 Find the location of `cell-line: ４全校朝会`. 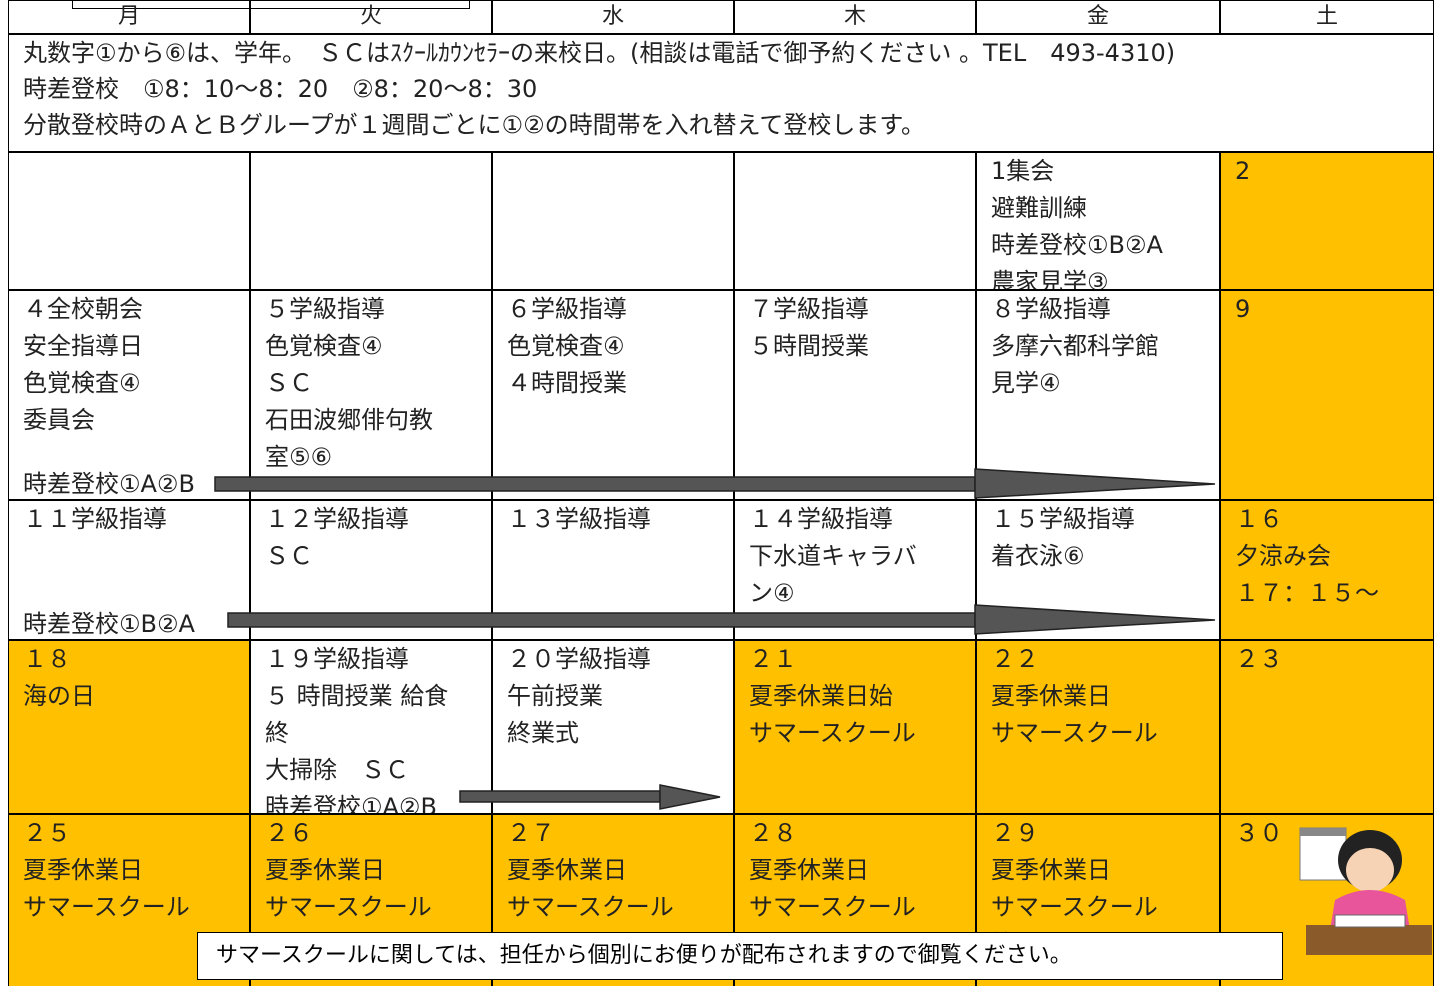

cell-line: ４全校朝会 is located at coordinates (83, 309).